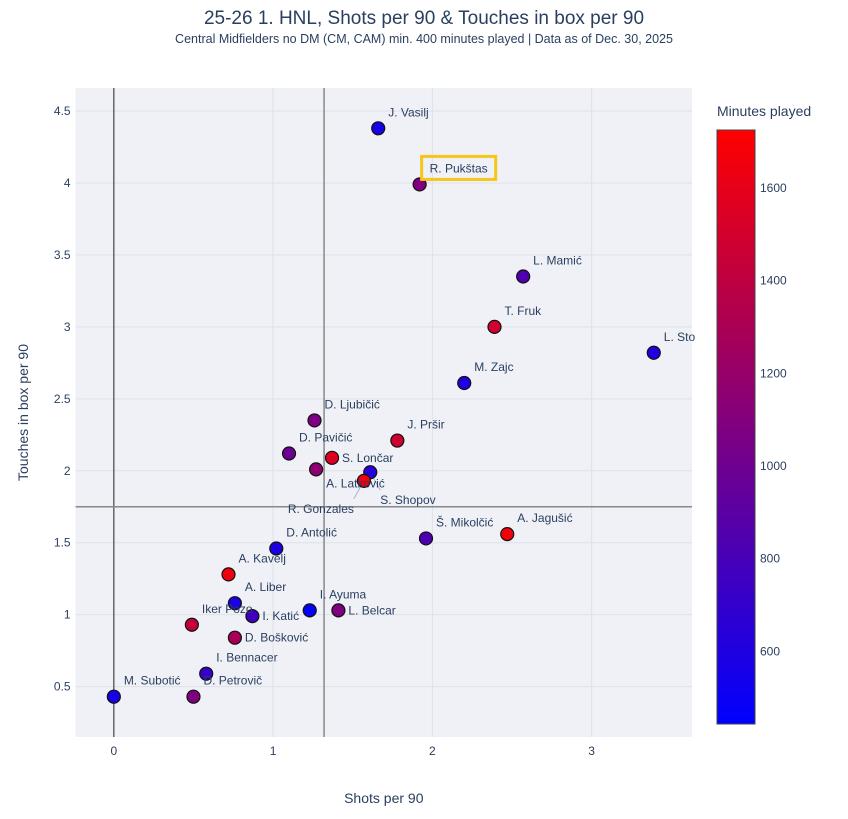  What do you see at coordinates (62, 687) in the screenshot?
I see `y-tick-label: 0.5` at bounding box center [62, 687].